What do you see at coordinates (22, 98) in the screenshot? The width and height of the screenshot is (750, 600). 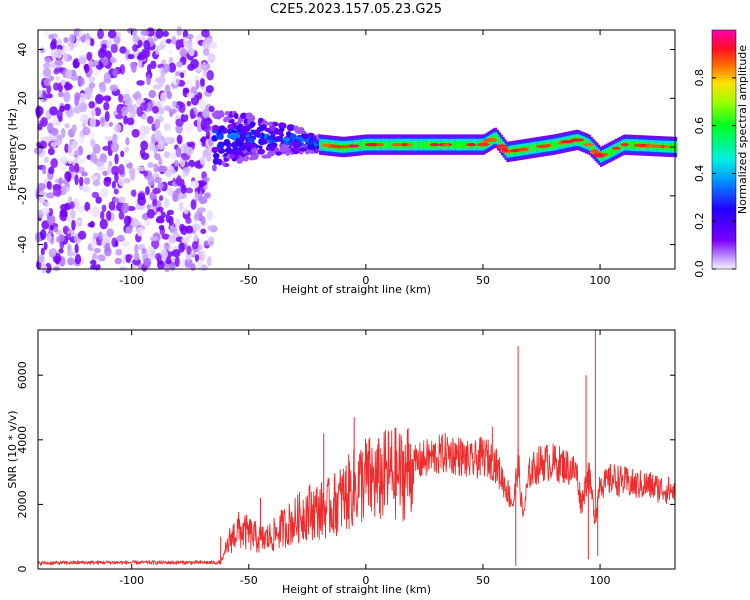 I see `spectrogram-y-tick-label: 20` at bounding box center [22, 98].